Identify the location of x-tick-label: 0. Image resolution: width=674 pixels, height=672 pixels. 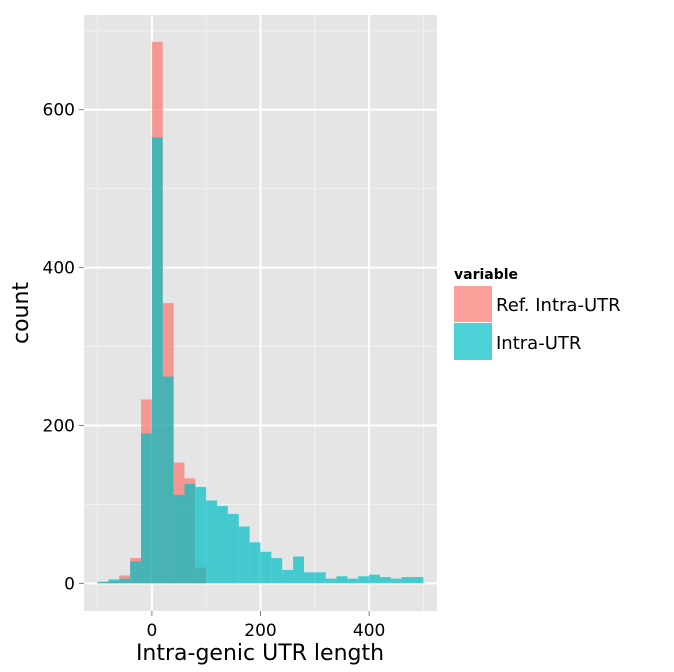
(151, 631).